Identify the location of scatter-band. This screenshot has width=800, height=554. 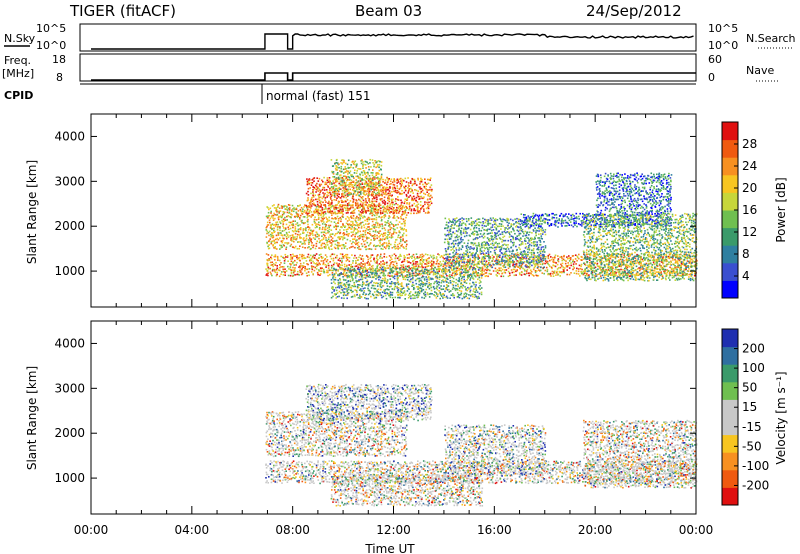
(369, 195).